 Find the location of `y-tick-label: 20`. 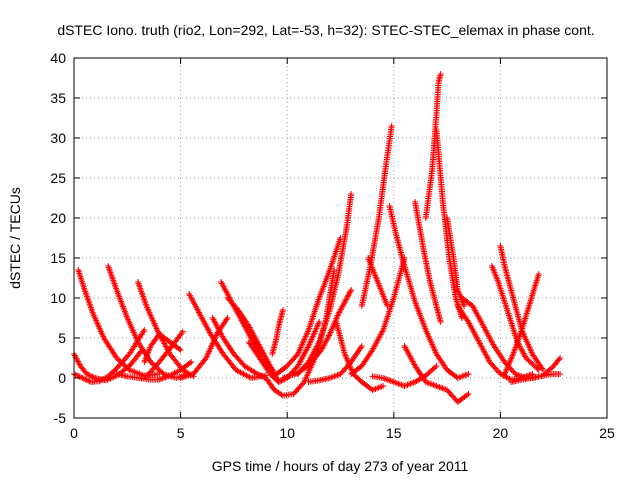

y-tick-label: 20 is located at coordinates (58, 218).